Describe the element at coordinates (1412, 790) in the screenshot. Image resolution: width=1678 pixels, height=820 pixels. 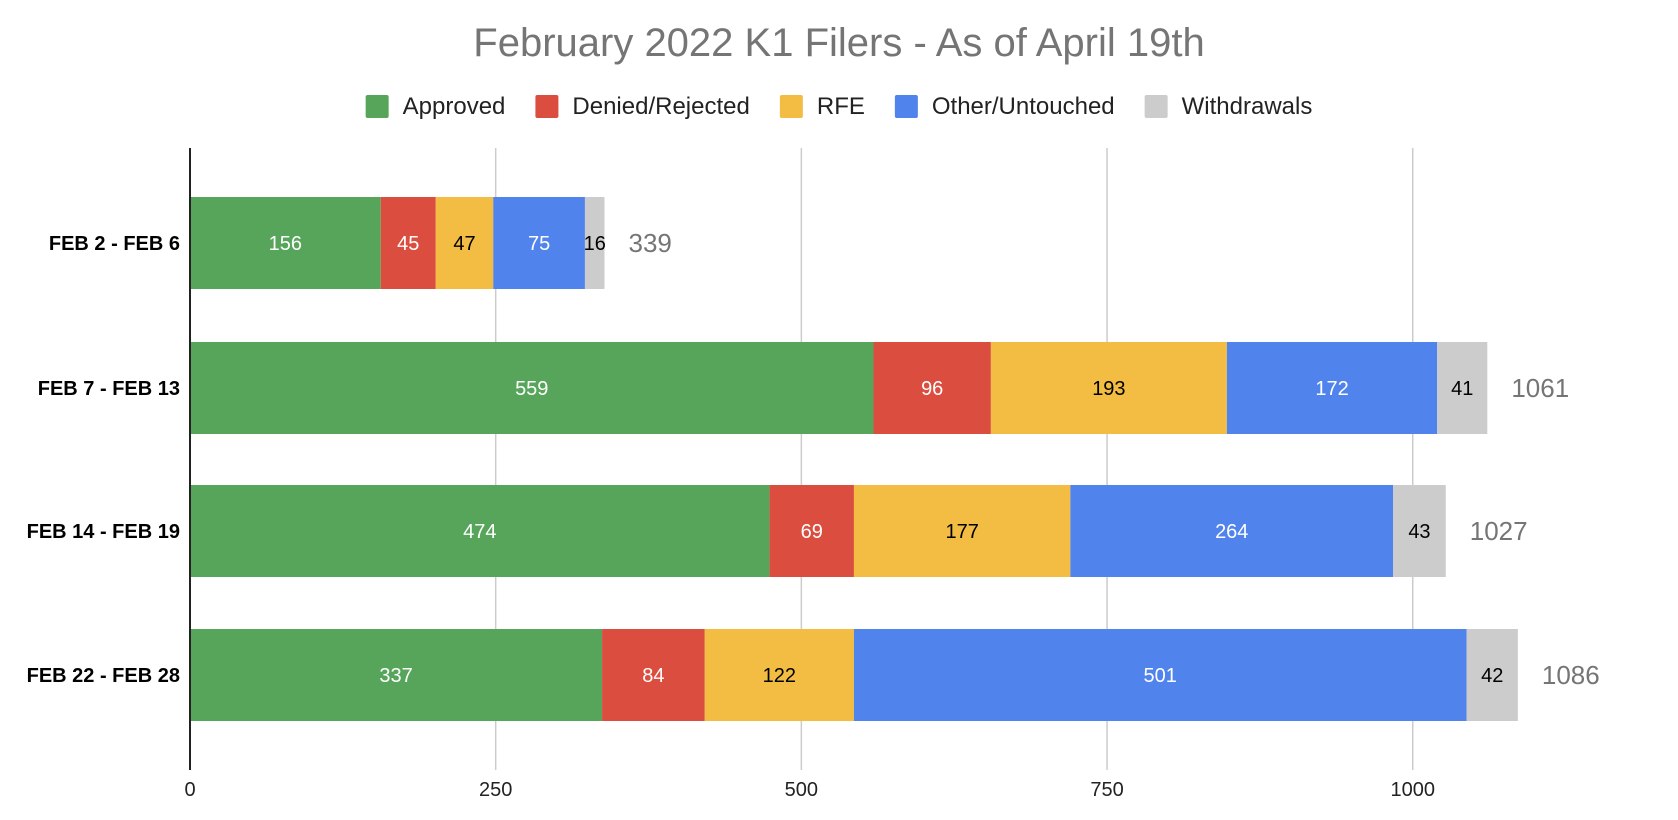
I see `x-tick-label: 1000` at that location.